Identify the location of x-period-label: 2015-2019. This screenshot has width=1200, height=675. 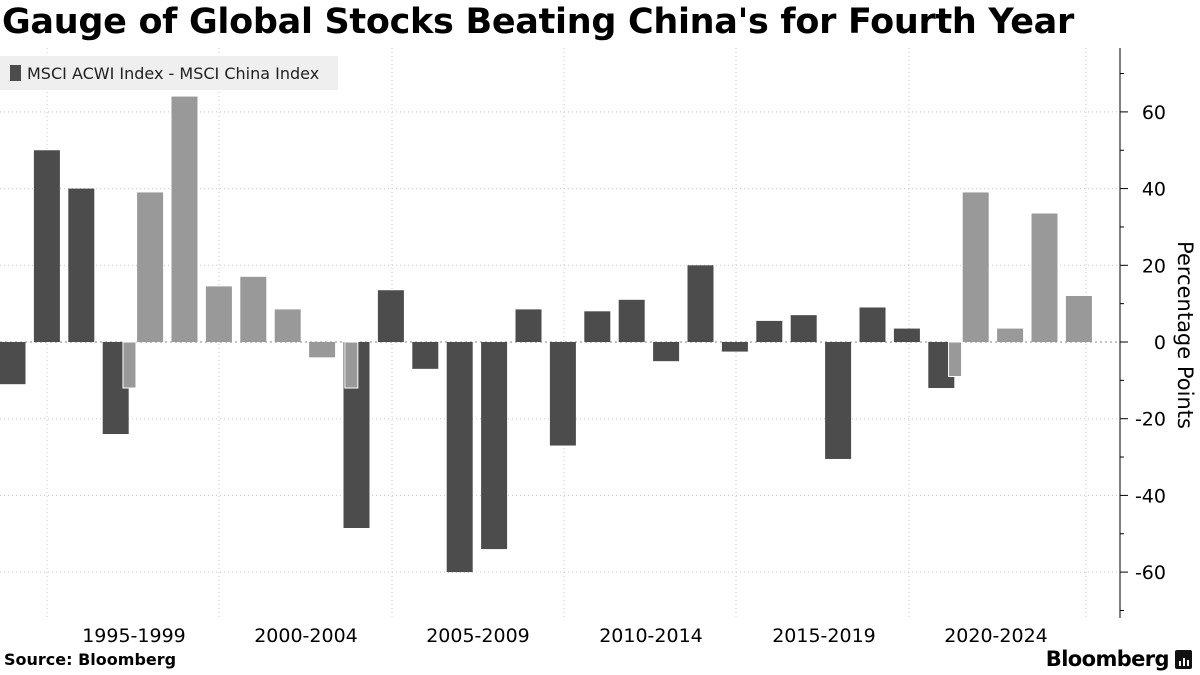
(824, 636).